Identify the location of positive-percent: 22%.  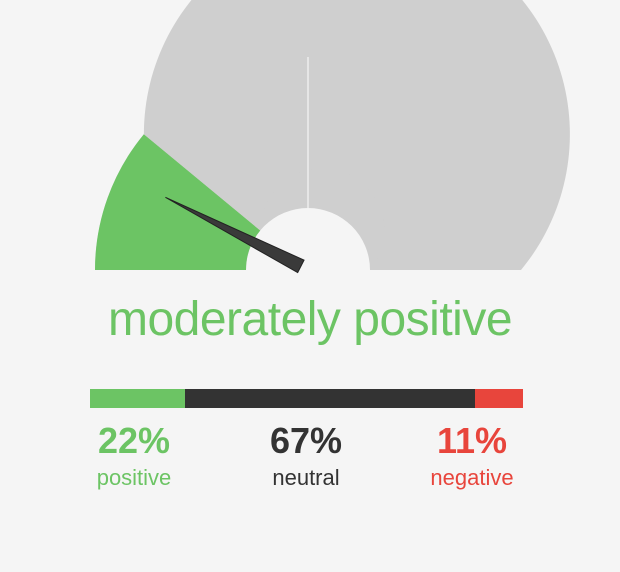
(134, 440).